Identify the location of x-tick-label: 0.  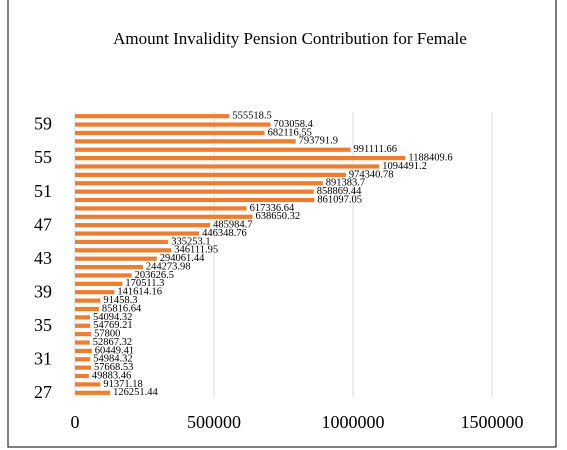
(75, 422).